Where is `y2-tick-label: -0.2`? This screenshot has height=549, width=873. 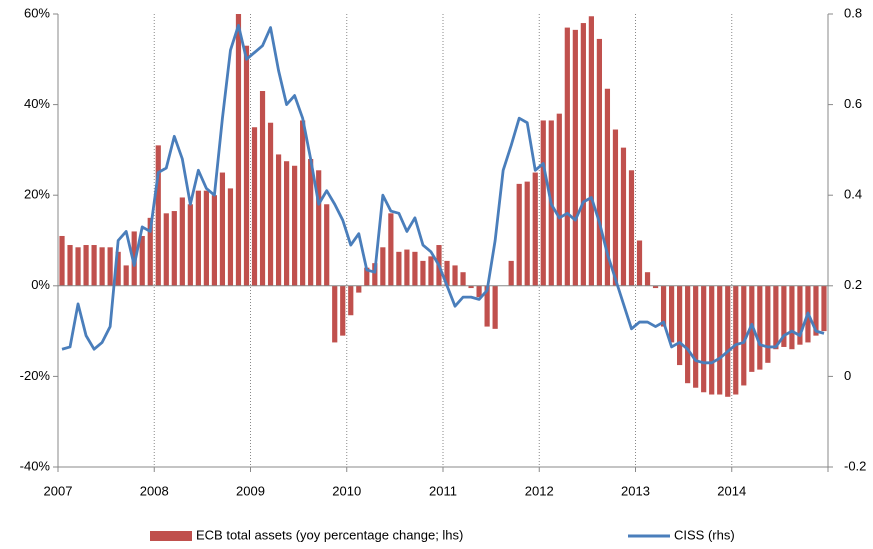
y2-tick-label: -0.2 is located at coordinates (855, 465).